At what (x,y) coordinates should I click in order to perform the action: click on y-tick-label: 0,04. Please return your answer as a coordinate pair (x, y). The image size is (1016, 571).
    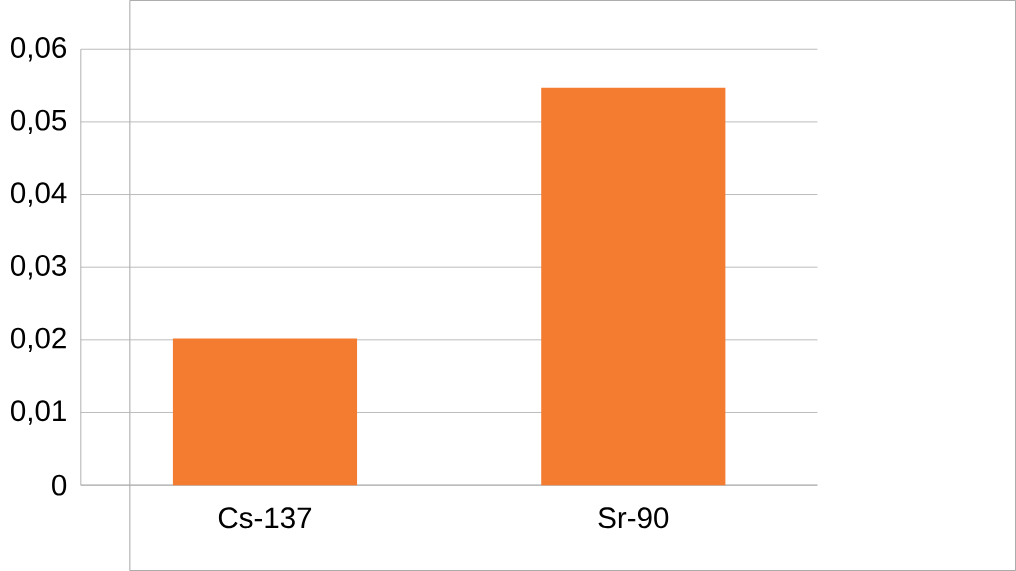
    Looking at the image, I should click on (39, 194).